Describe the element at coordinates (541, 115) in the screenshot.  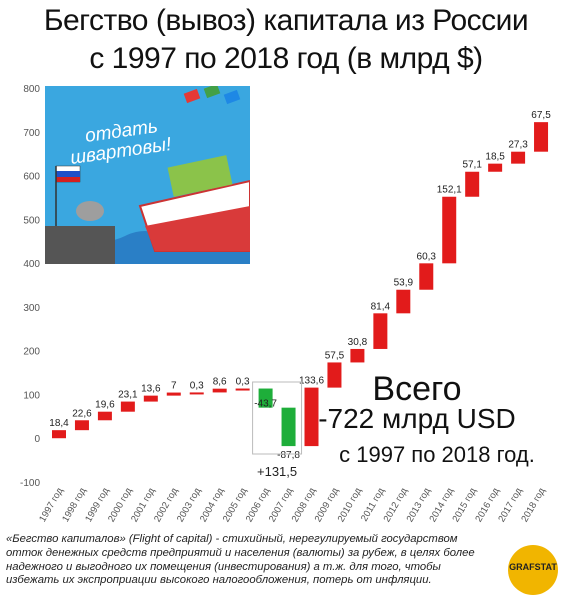
I see `data-label: 67,5` at that location.